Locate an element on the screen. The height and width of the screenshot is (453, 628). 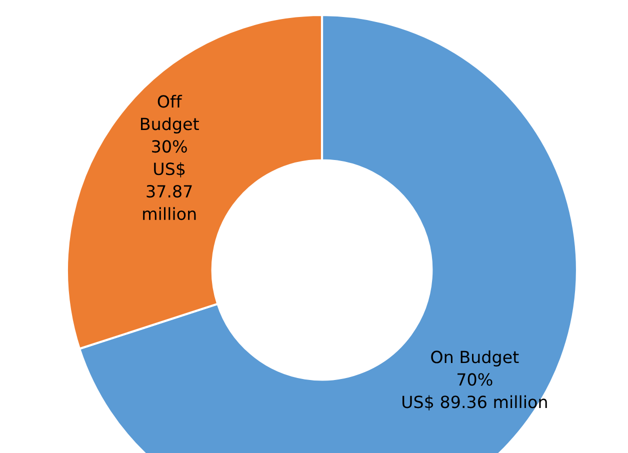
slice-label: Off Budget is located at coordinates (170, 114).